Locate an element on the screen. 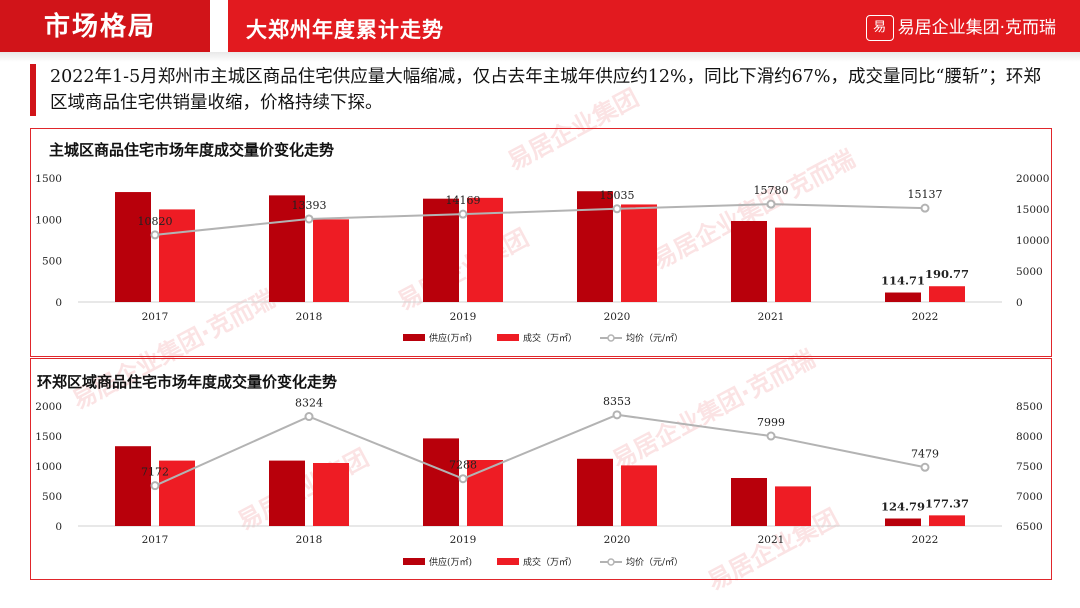  brand-mark-icon: 易 is located at coordinates (879, 28).